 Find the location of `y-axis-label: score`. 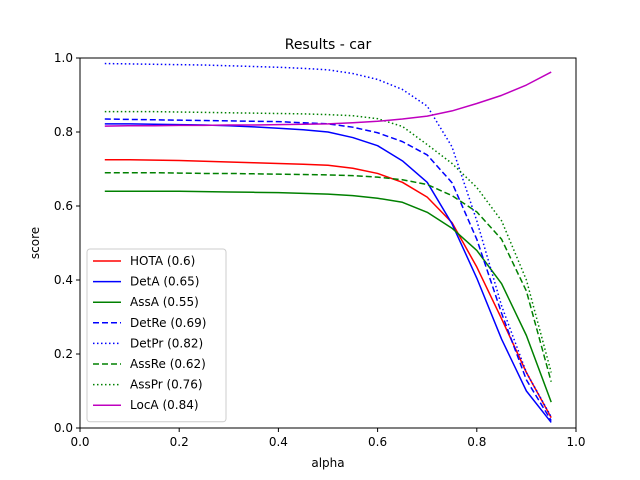

y-axis-label: score is located at coordinates (35, 243).